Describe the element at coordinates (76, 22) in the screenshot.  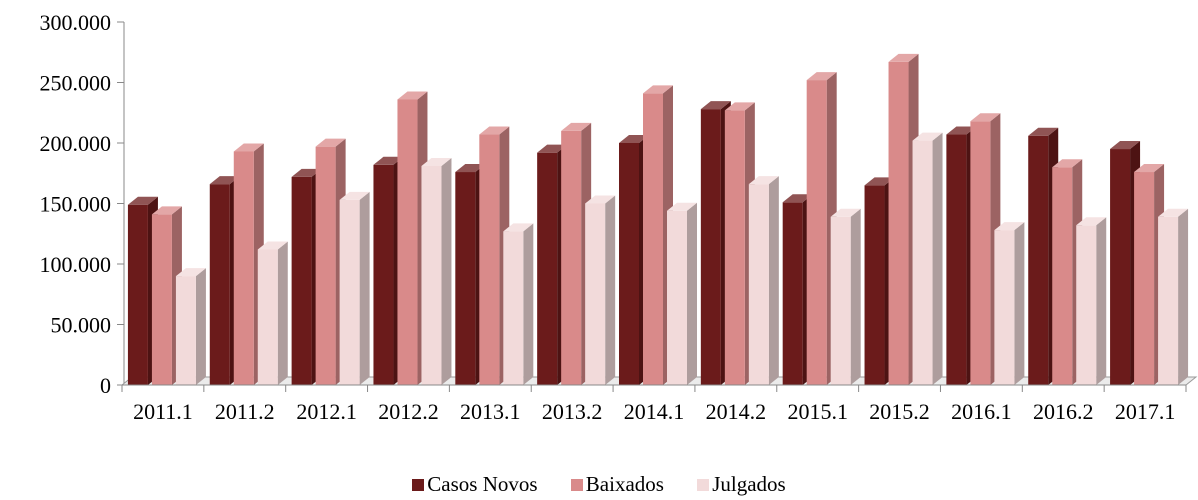
I see `y-tick-label: 300.000` at that location.